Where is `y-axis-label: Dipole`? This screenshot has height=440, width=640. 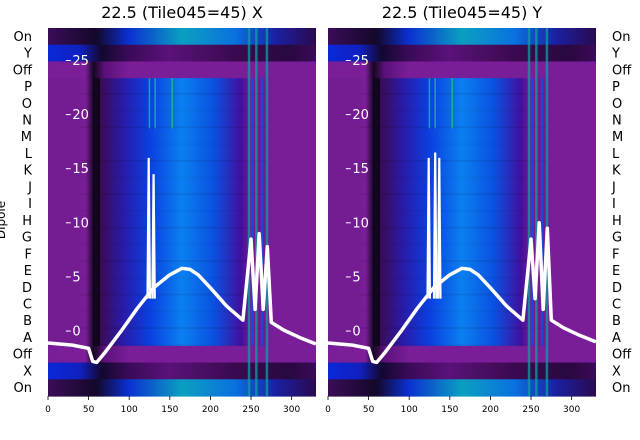
y-axis-label: Dipole is located at coordinates (4, 220).